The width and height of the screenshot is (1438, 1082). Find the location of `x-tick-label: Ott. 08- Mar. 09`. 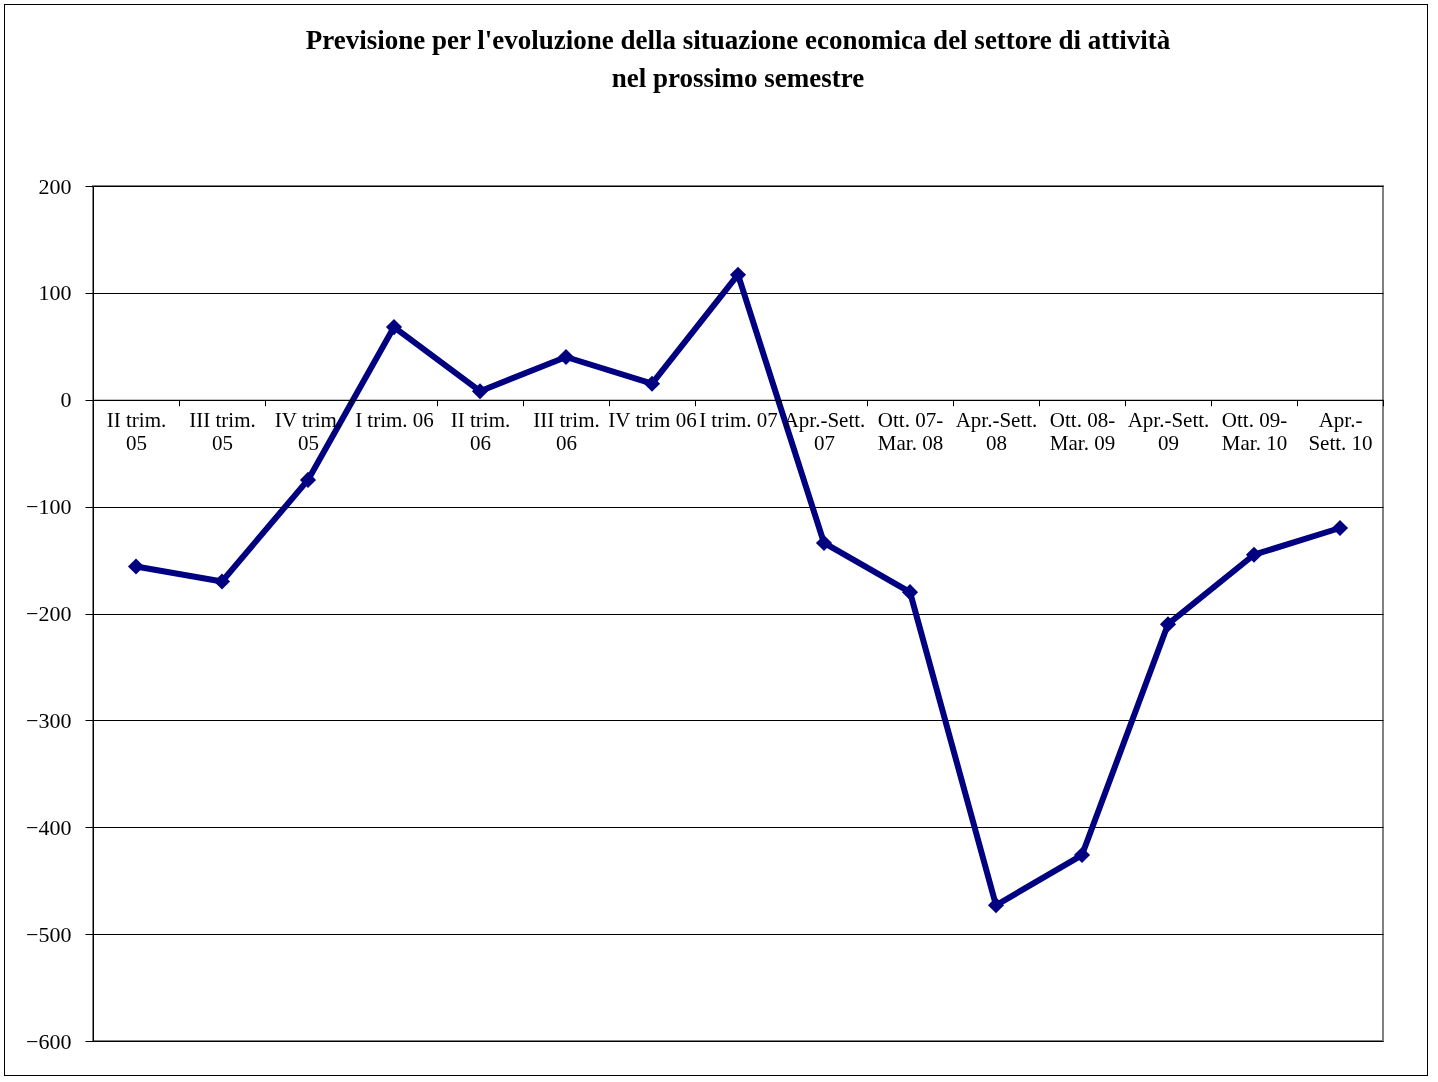

x-tick-label: Ott. 08- Mar. 09 is located at coordinates (1082, 432).